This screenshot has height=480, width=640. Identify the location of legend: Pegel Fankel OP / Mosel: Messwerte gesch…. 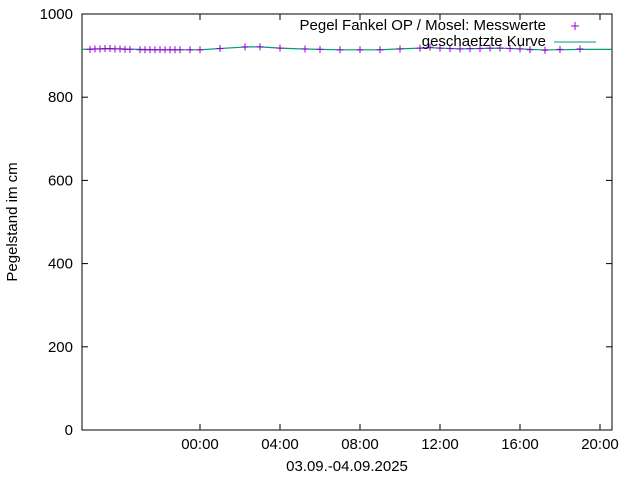
(448, 33).